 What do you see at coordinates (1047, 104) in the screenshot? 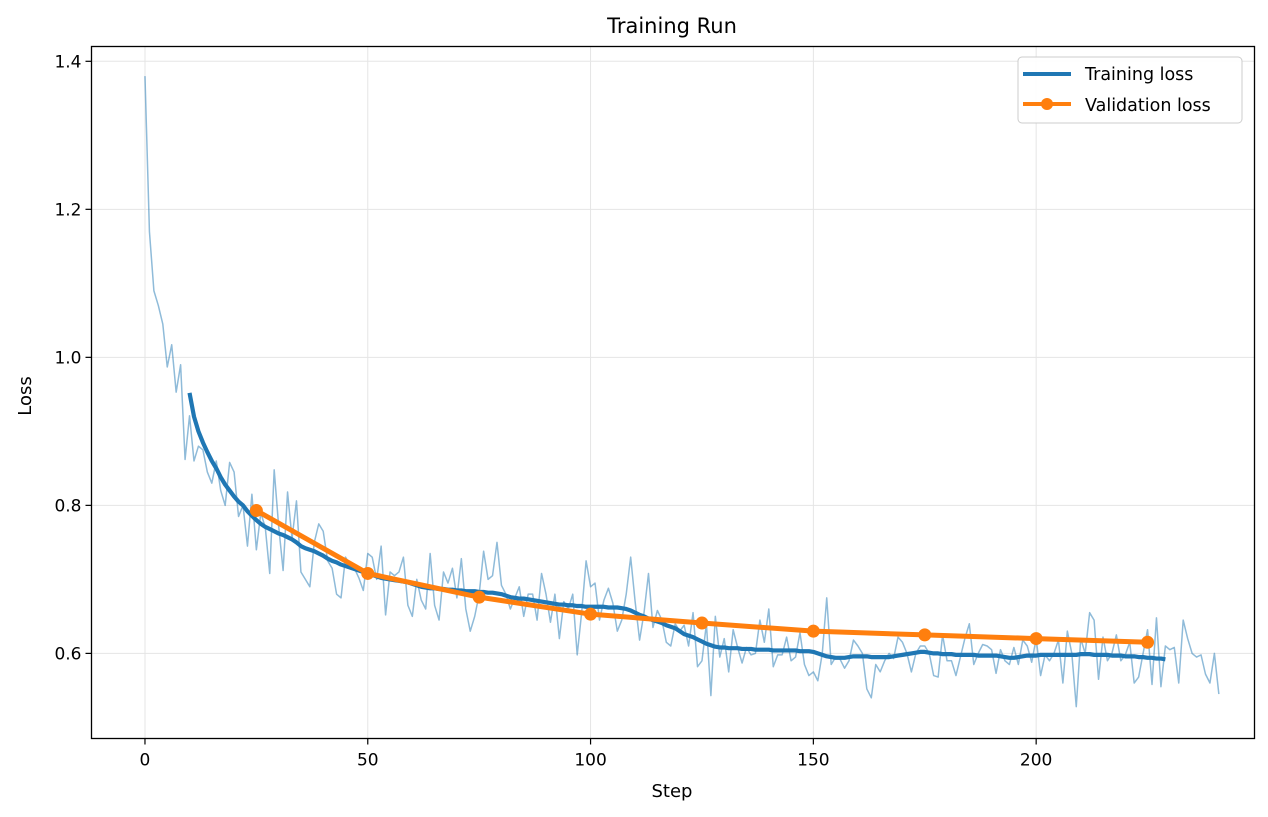
I see `legend-val-marker` at bounding box center [1047, 104].